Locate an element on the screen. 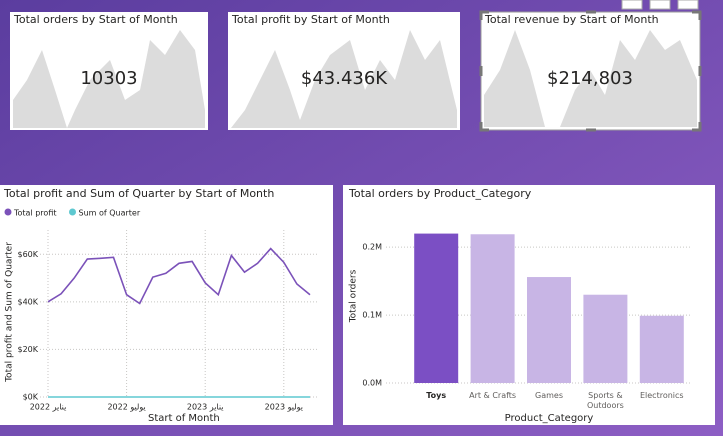 This screenshot has height=436, width=723. x-tick-label-box: Games is located at coordinates (549, 395).